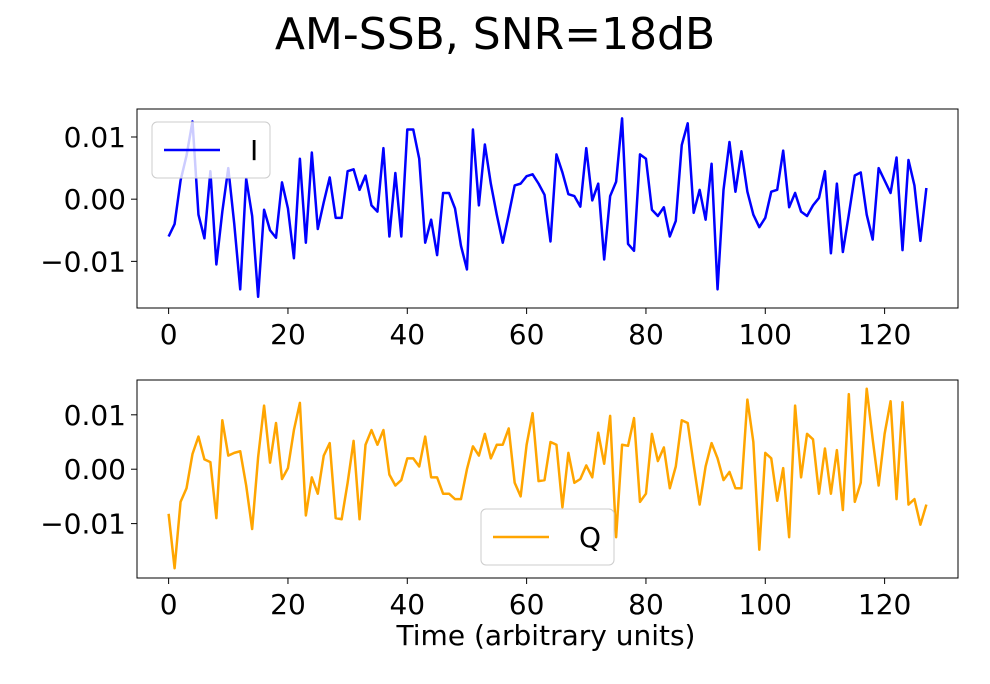 This screenshot has width=990, height=684. Describe the element at coordinates (254, 150) in the screenshot. I see `legend-label-i: I` at that location.